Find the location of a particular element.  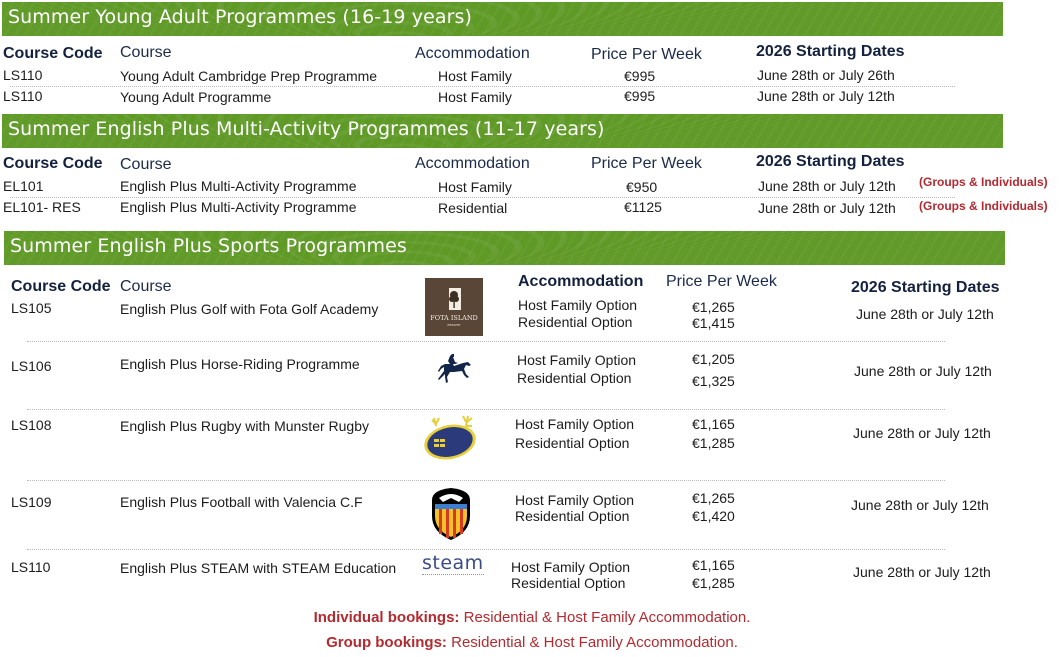

valencia-cf-crest is located at coordinates (451, 514).